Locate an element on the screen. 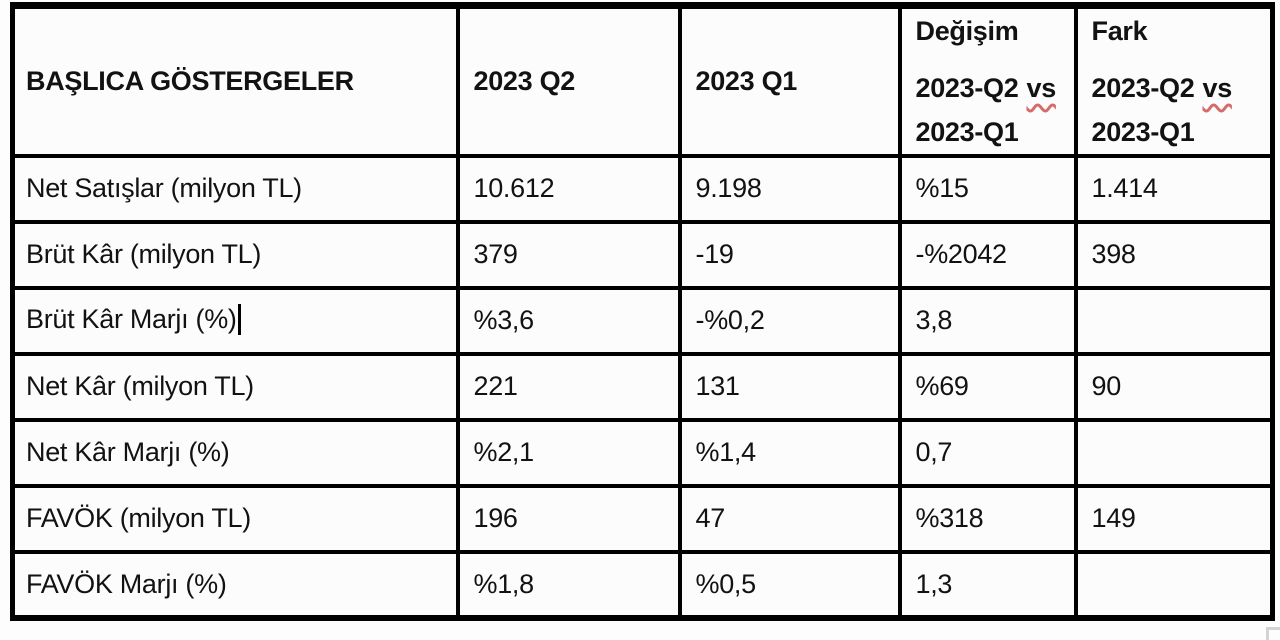  table-resize-handle is located at coordinates (1273, 633).